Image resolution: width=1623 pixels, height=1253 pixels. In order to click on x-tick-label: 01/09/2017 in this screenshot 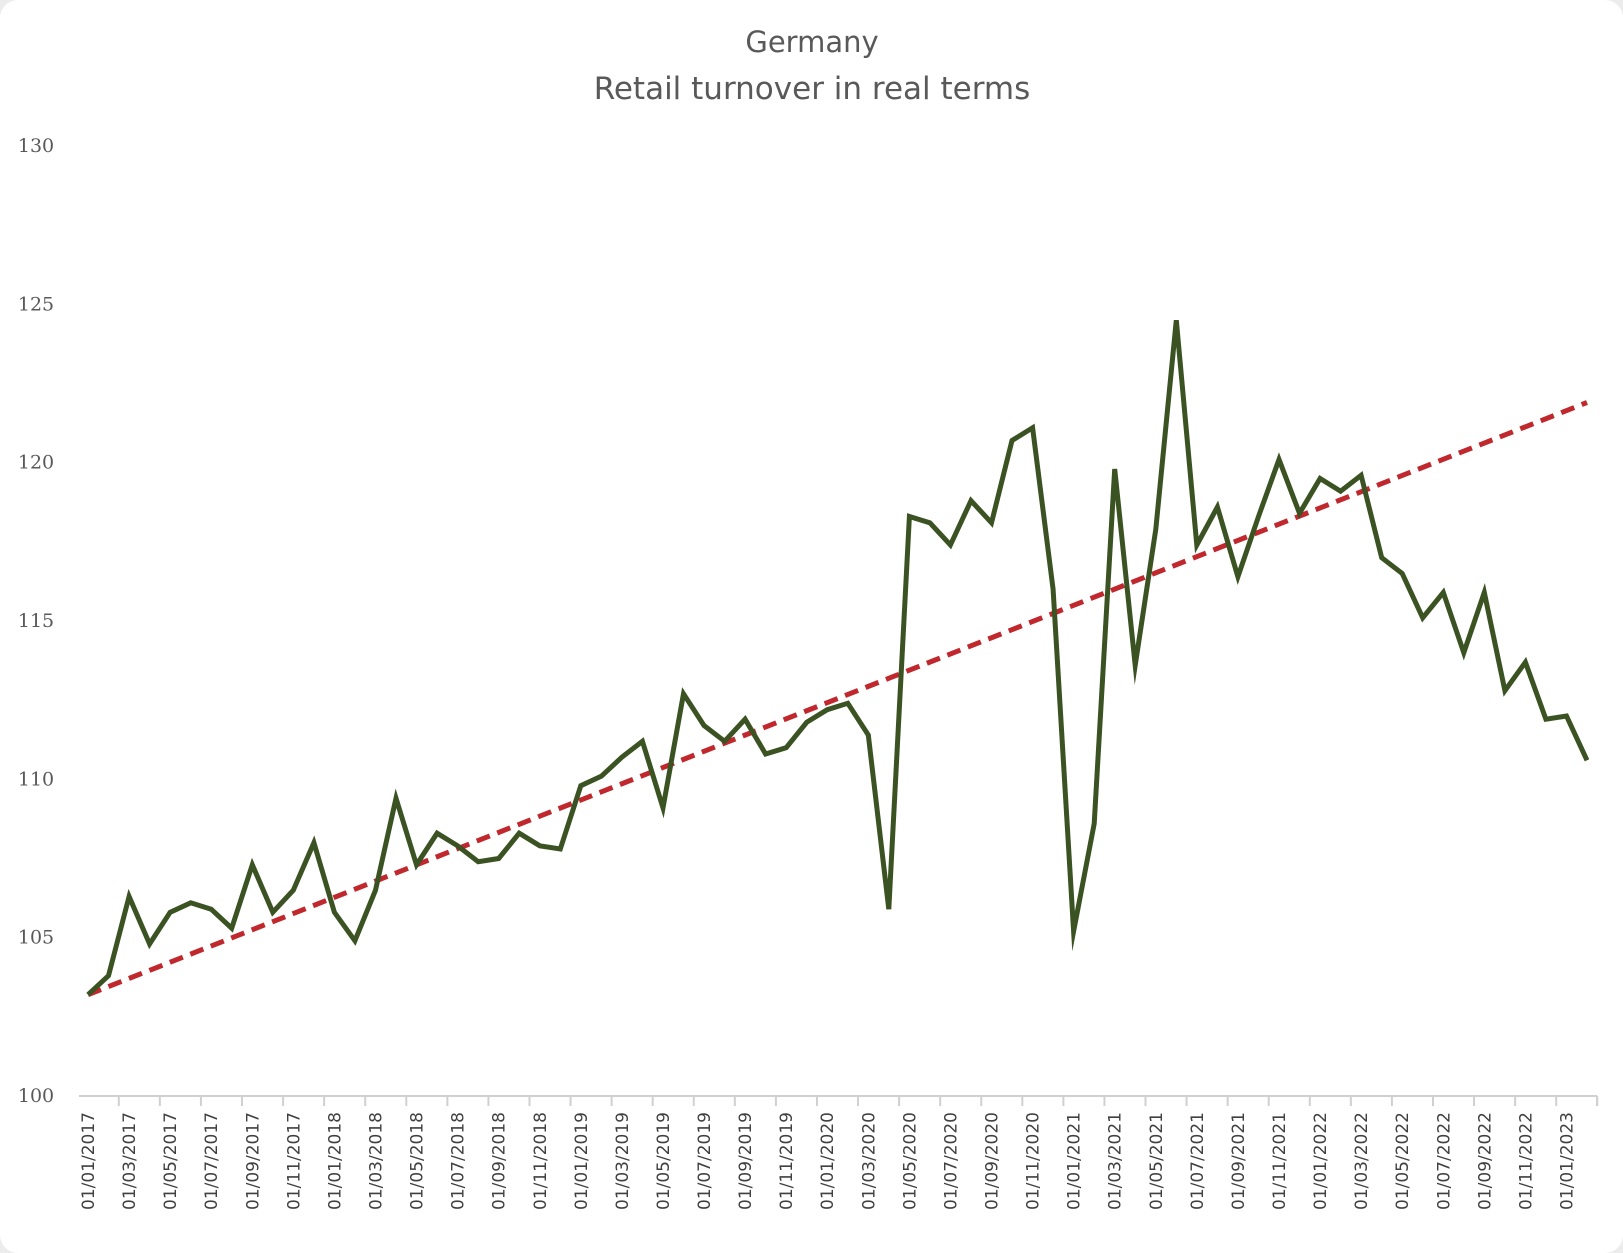, I will do `click(253, 1161)`.